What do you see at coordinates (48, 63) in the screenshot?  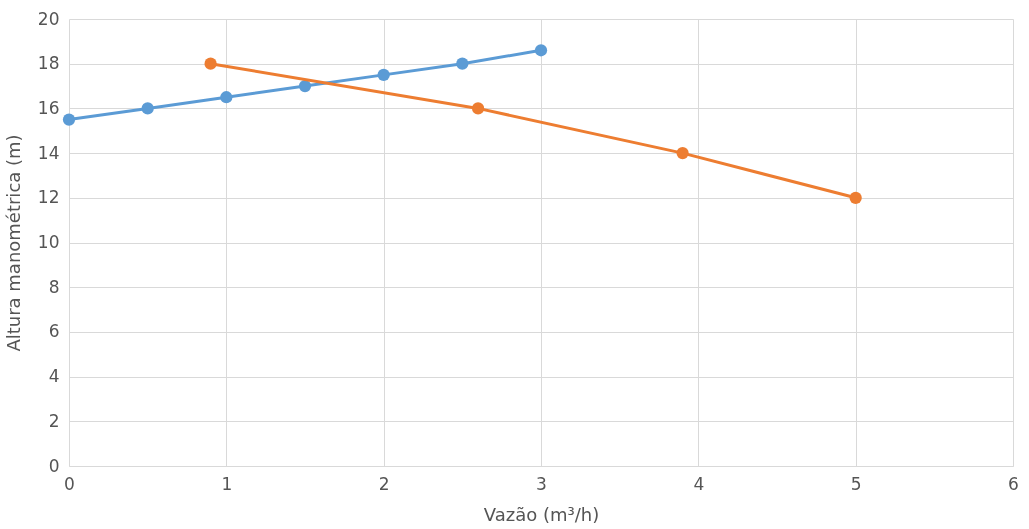 I see `y-tick-label: 18` at bounding box center [48, 63].